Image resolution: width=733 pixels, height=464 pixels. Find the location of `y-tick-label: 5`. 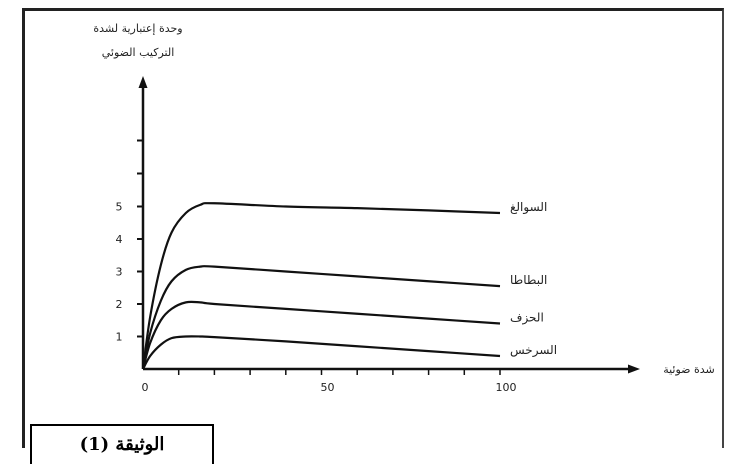

y-tick-label: 5 is located at coordinates (119, 207).